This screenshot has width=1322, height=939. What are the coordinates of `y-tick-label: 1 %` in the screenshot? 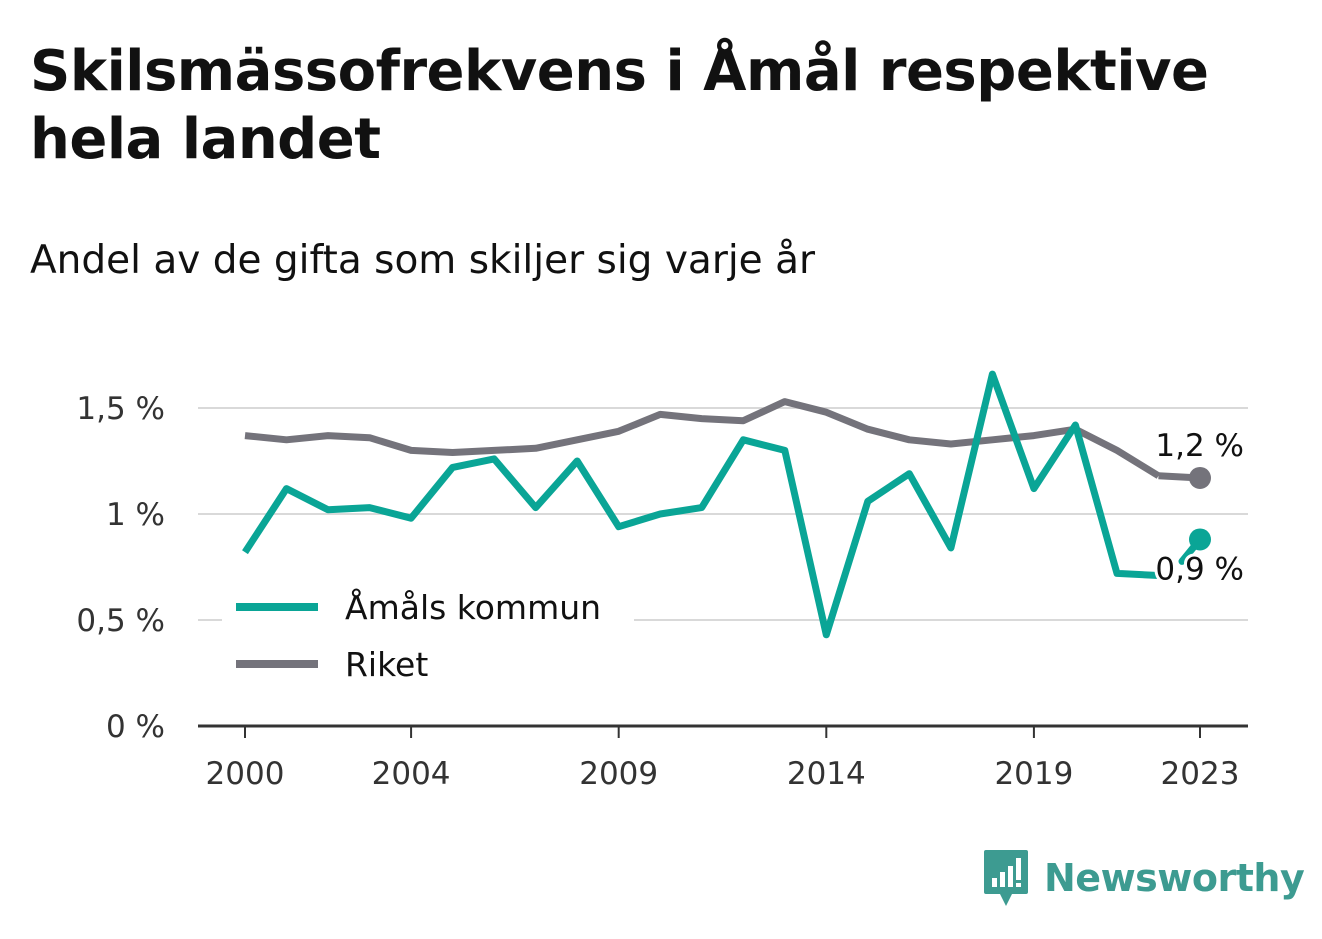 It's located at (135, 515).